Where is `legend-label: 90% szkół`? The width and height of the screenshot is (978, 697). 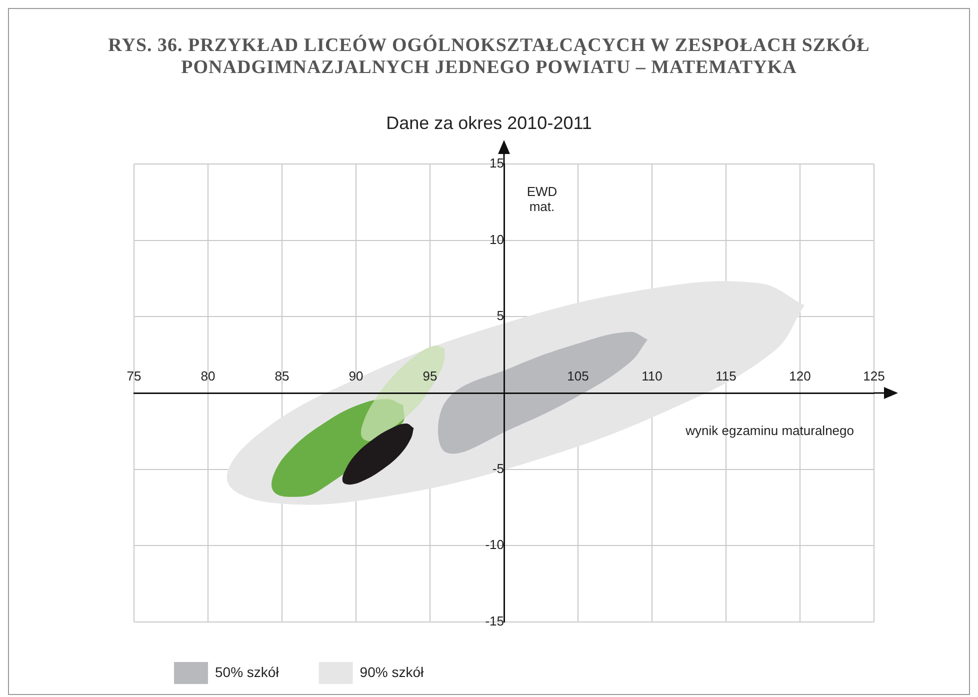
legend-label: 90% szkół is located at coordinates (392, 672).